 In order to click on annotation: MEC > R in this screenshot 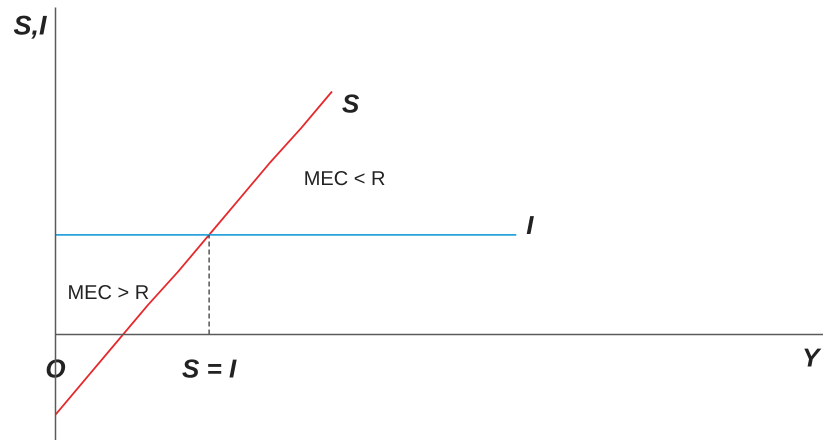, I will do `click(108, 293)`.